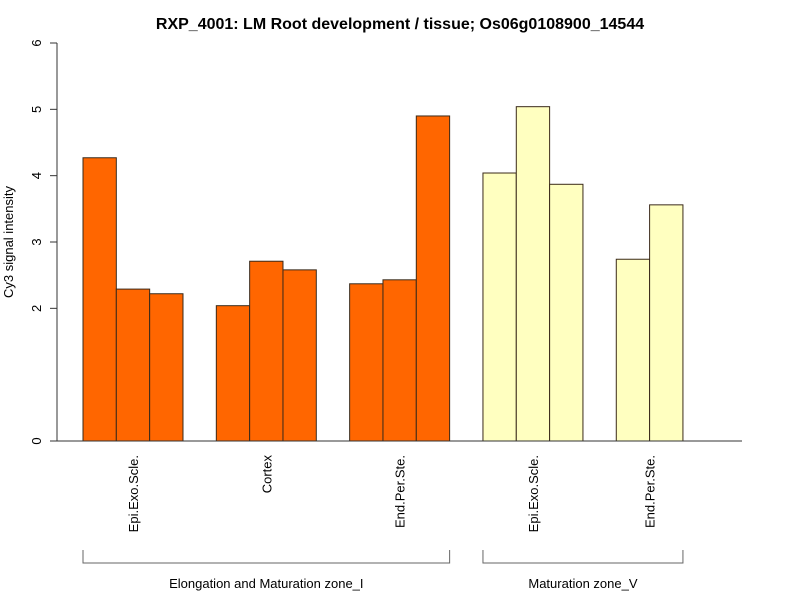 This screenshot has height=600, width=800. Describe the element at coordinates (8, 242) in the screenshot. I see `y-axis-label: Cy3 signal intensity` at that location.